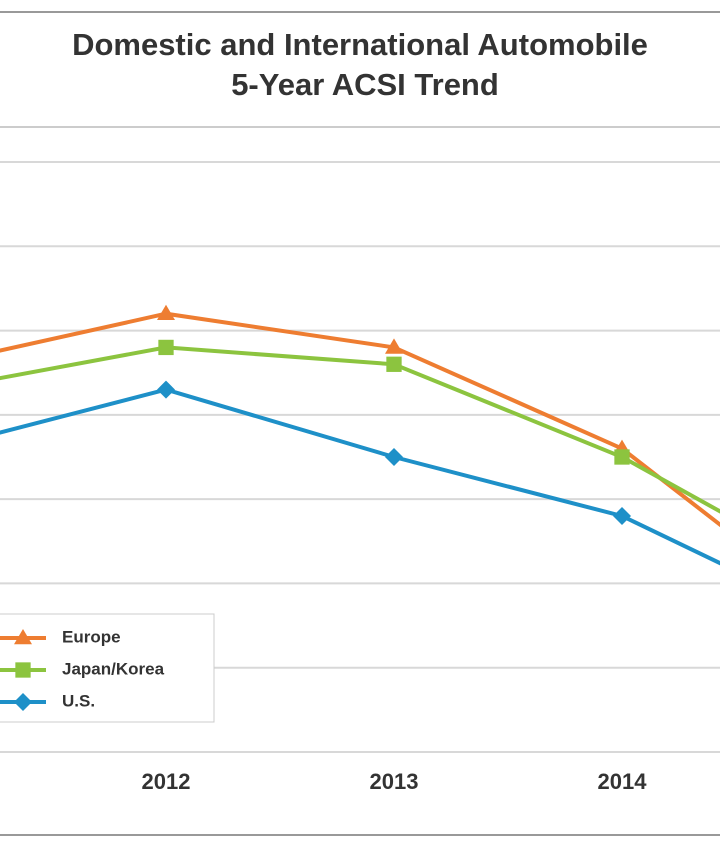 This screenshot has height=845, width=720. I want to click on x-tick-label: 2012, so click(166, 781).